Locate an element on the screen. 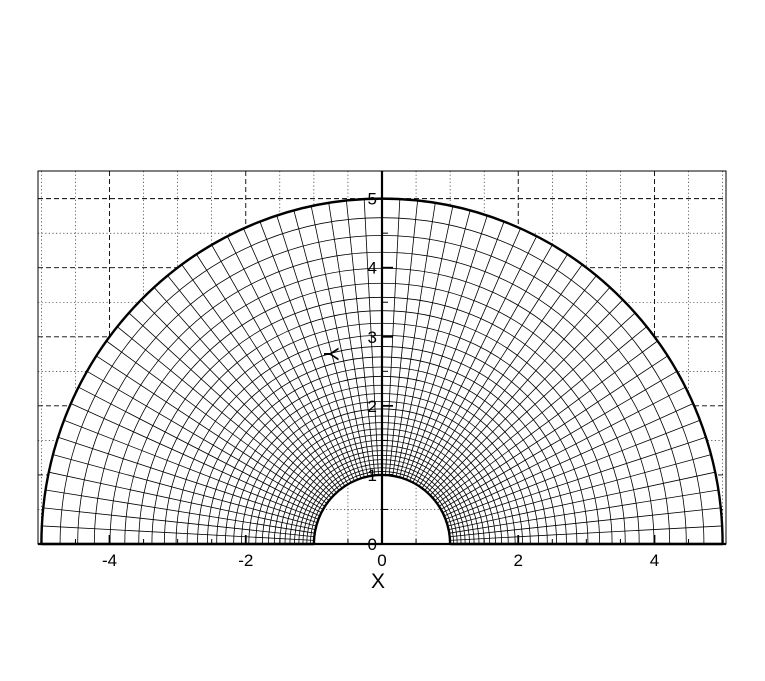 Image resolution: width=765 pixels, height=681 pixels. y-tick-label: 0 is located at coordinates (372, 544).